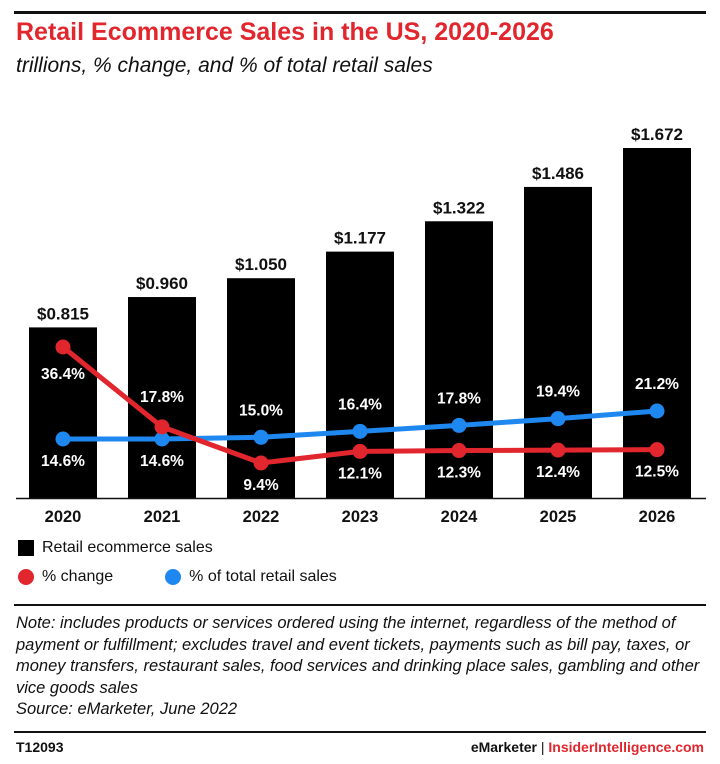 The image size is (720, 764). What do you see at coordinates (626, 747) in the screenshot?
I see `brand-insider-intelligence: InsiderIntelligence.com` at bounding box center [626, 747].